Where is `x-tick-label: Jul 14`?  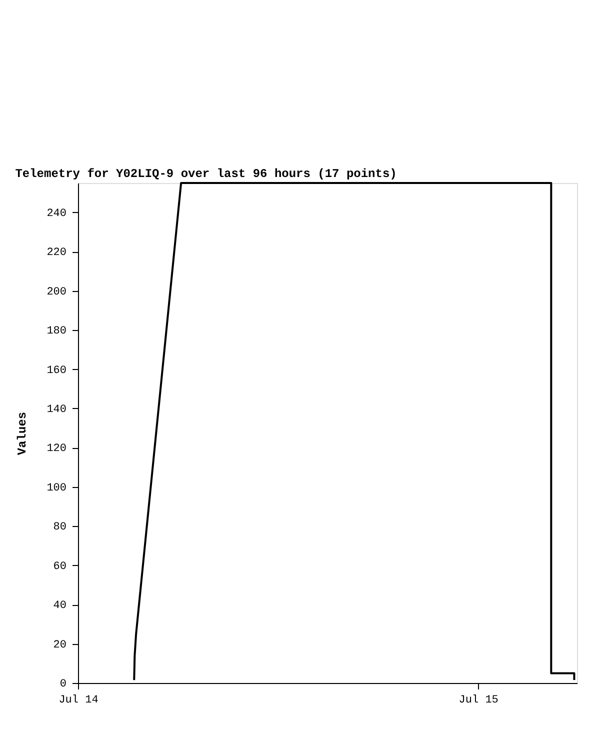 x-tick-label: Jul 14 is located at coordinates (78, 700).